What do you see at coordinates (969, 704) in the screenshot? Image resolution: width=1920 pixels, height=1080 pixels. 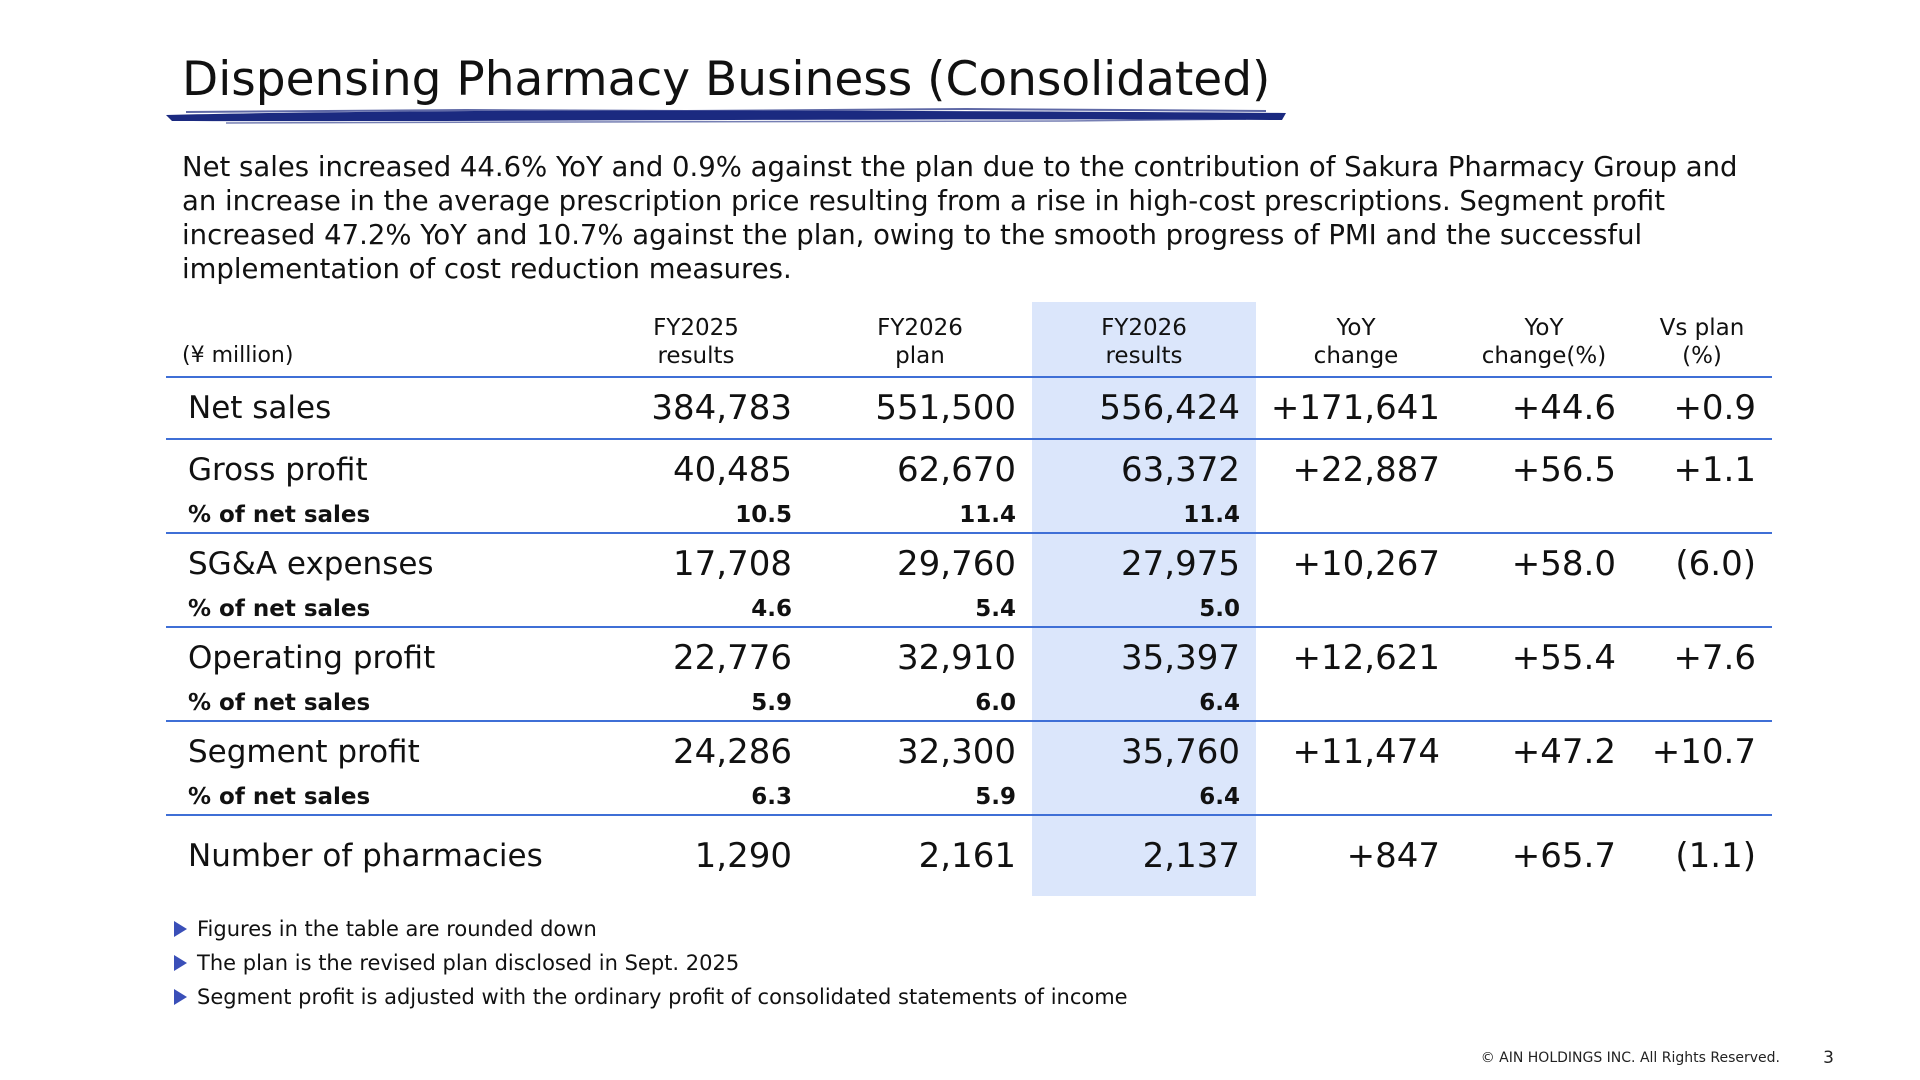 I see `table-subrow: % of net sales 5.9 6.0 6.4` at bounding box center [969, 704].